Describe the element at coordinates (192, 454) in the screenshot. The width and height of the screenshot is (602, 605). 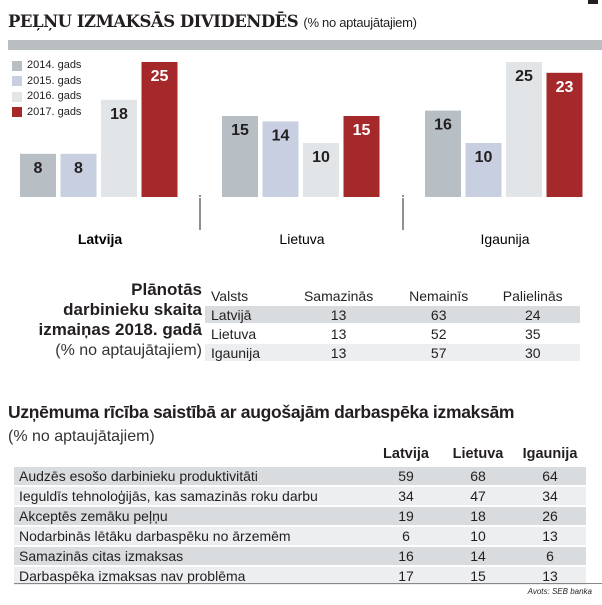
I see `column-header` at that location.